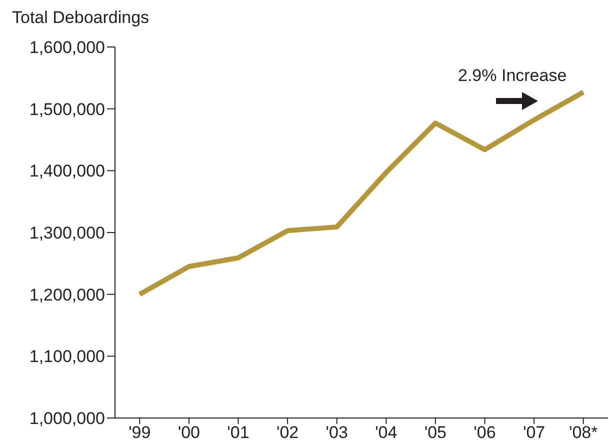  What do you see at coordinates (386, 432) in the screenshot?
I see `x-tick-label: '04` at bounding box center [386, 432].